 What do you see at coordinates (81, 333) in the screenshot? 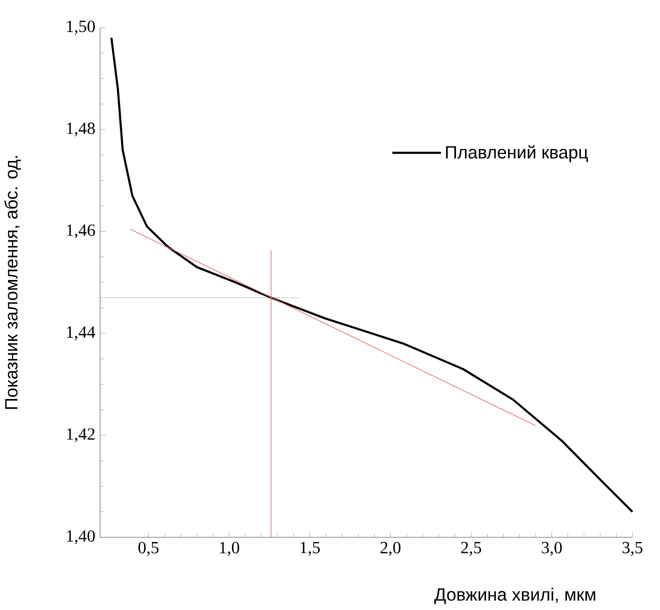
I see `y-tick-label: 1,44` at bounding box center [81, 333].